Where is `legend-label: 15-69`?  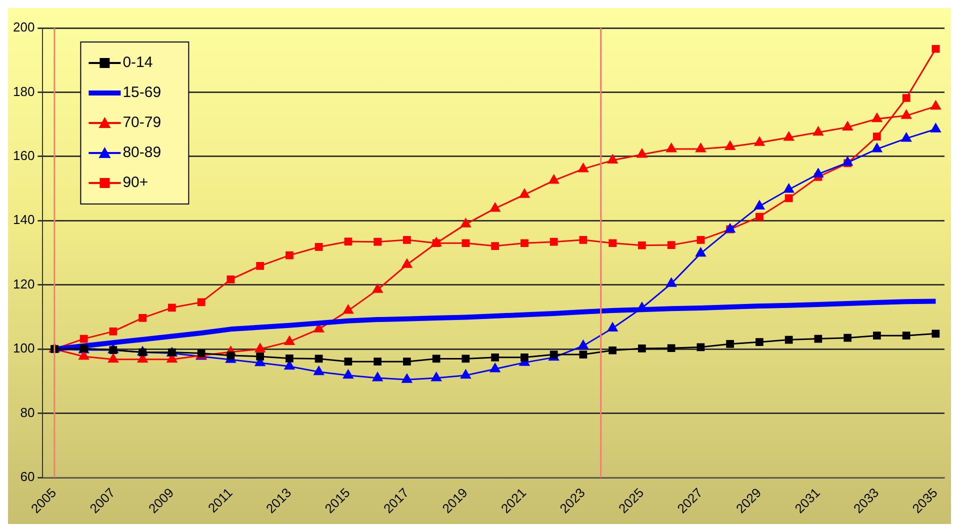
legend-label: 15-69 is located at coordinates (142, 93).